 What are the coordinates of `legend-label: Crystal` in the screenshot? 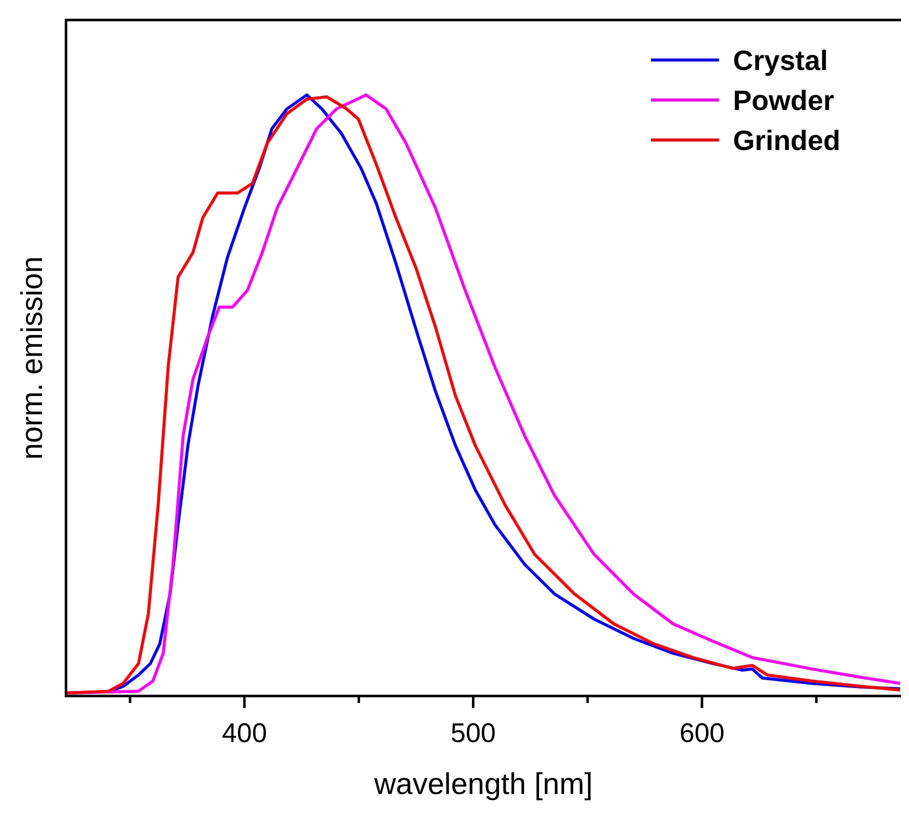 It's located at (780, 60).